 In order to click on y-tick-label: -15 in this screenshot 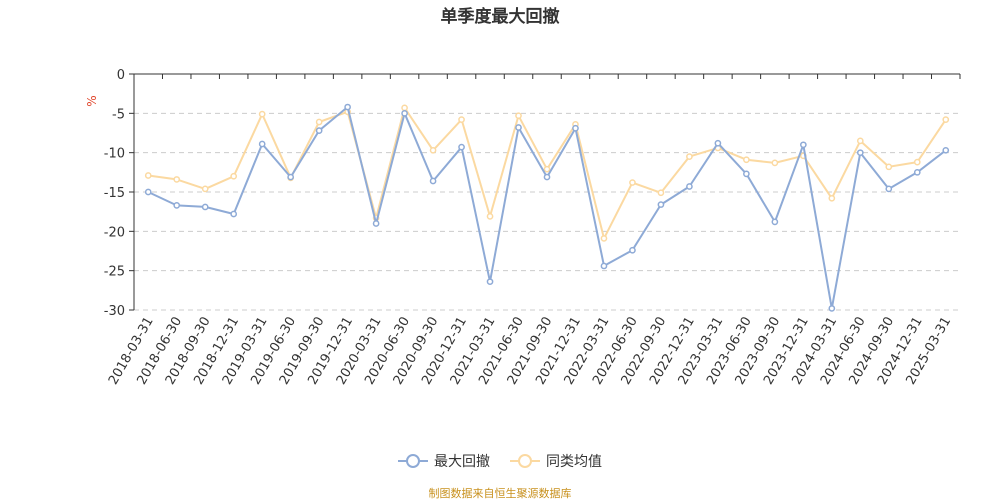, I will do `click(114, 193)`.